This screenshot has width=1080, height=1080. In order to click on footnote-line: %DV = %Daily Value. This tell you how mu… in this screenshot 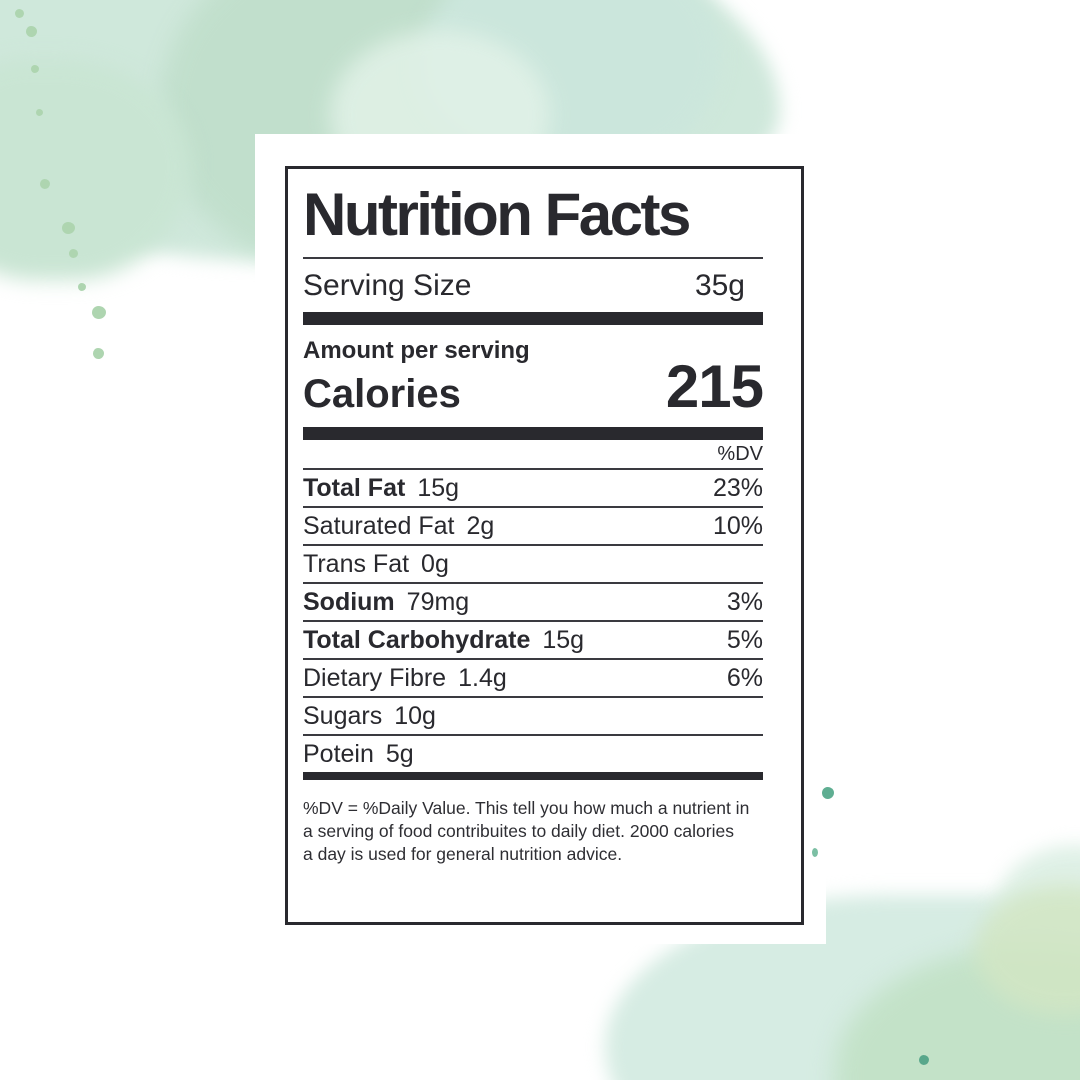, I will do `click(526, 808)`.